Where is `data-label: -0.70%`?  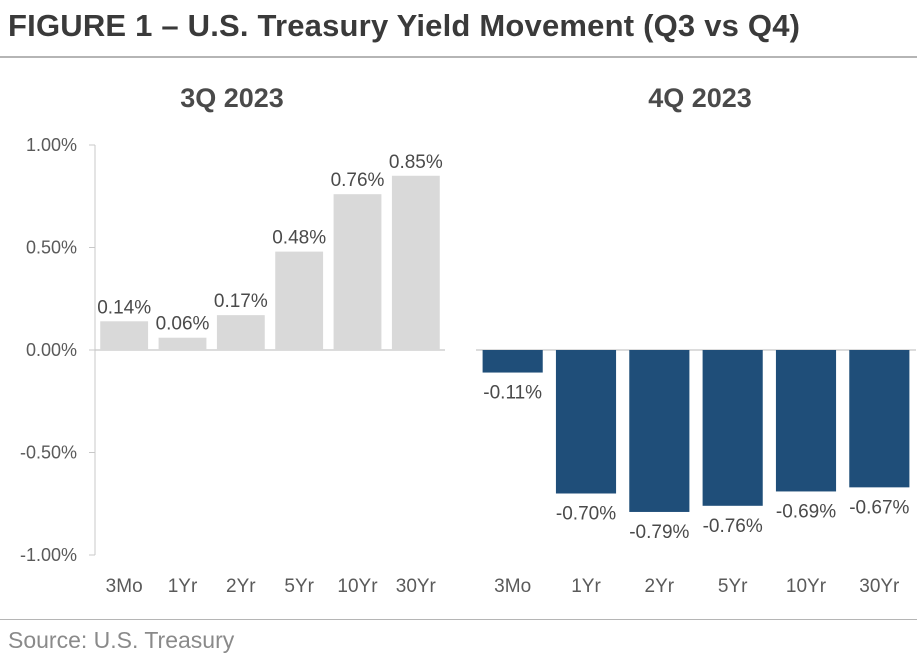 data-label: -0.70% is located at coordinates (586, 514).